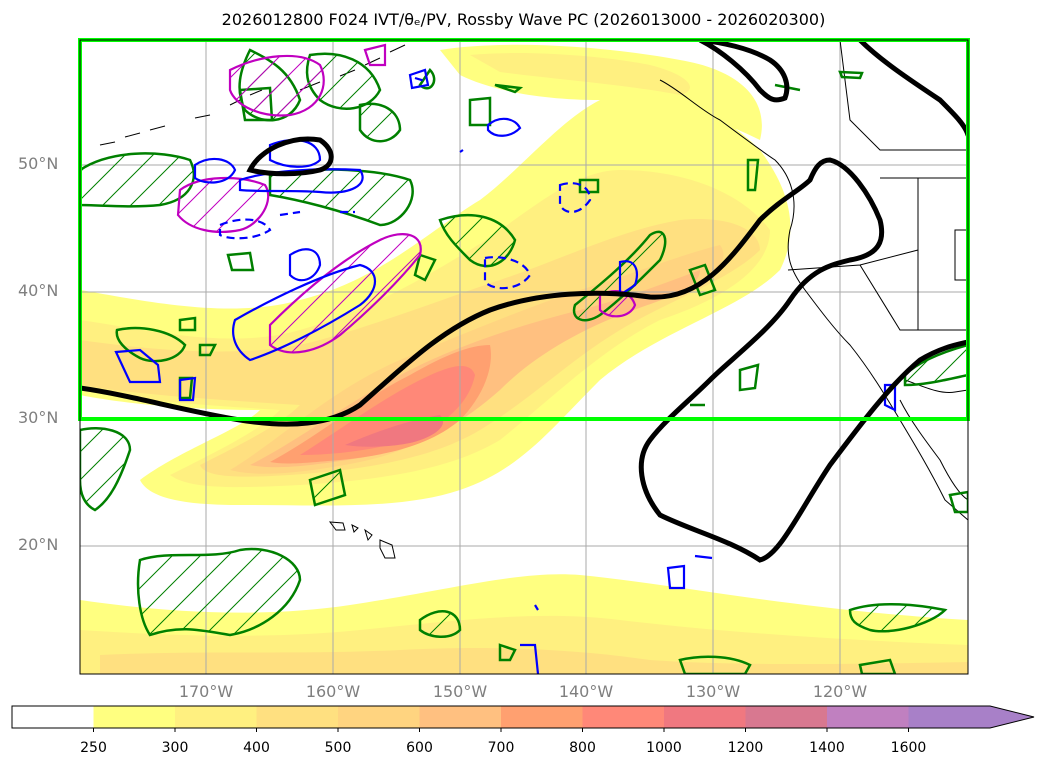 This screenshot has width=1047, height=767. What do you see at coordinates (501, 748) in the screenshot?
I see `colorbar-label: 700` at bounding box center [501, 748].